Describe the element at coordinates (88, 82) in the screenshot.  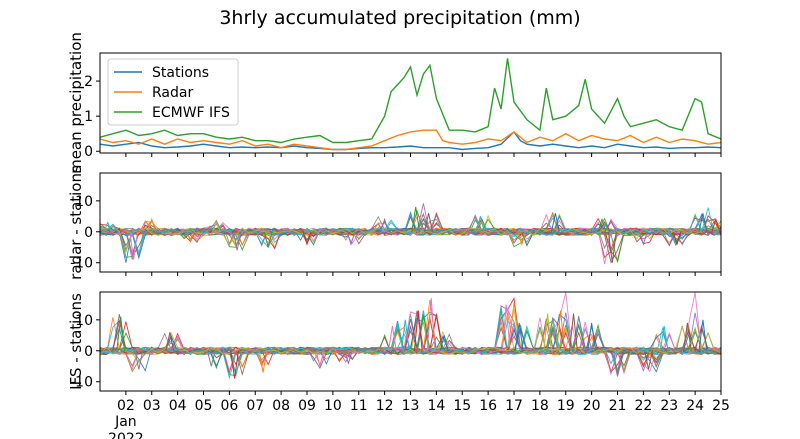
I see `y-tick-label: 2` at that location.